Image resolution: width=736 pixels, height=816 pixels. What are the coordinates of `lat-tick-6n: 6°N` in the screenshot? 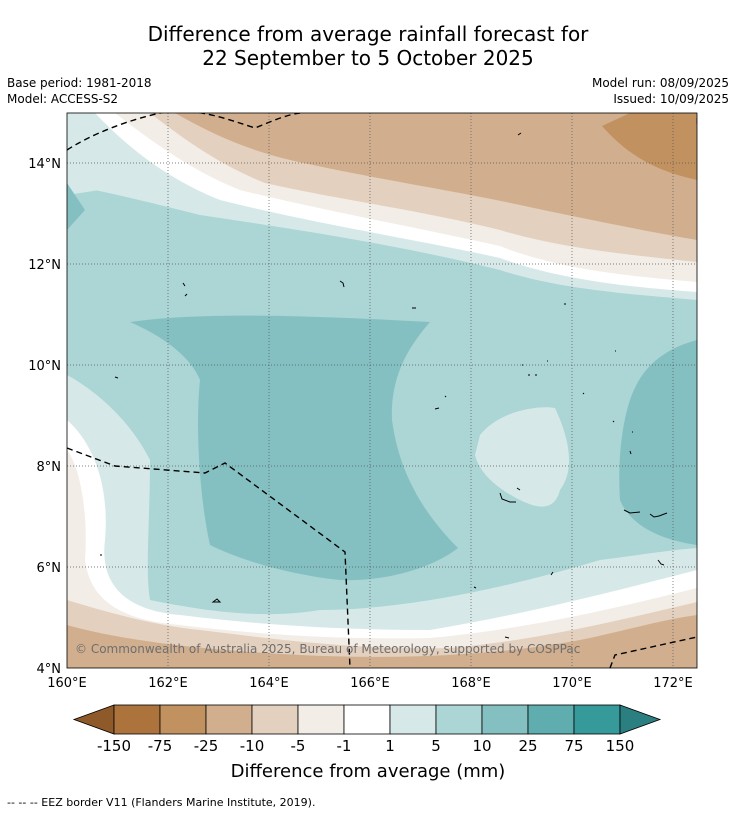 It's located at (49, 568).